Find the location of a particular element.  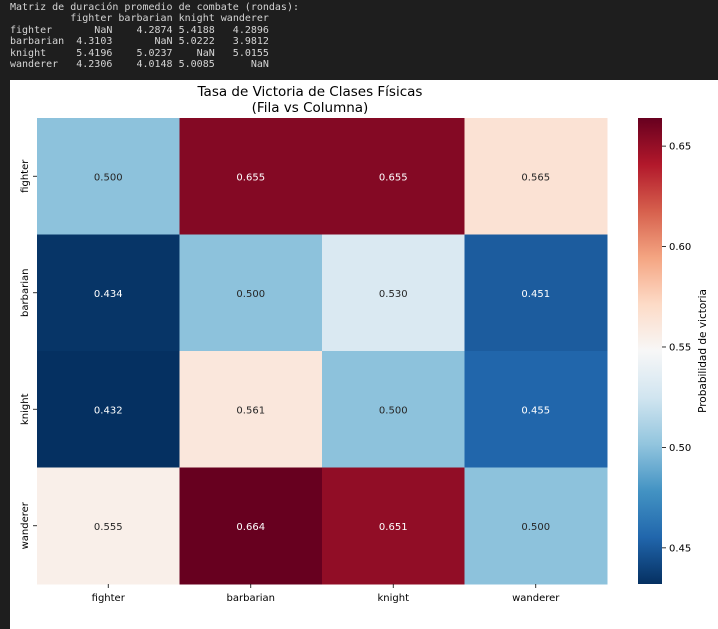

console-cell: 5.4196 is located at coordinates (94, 53).